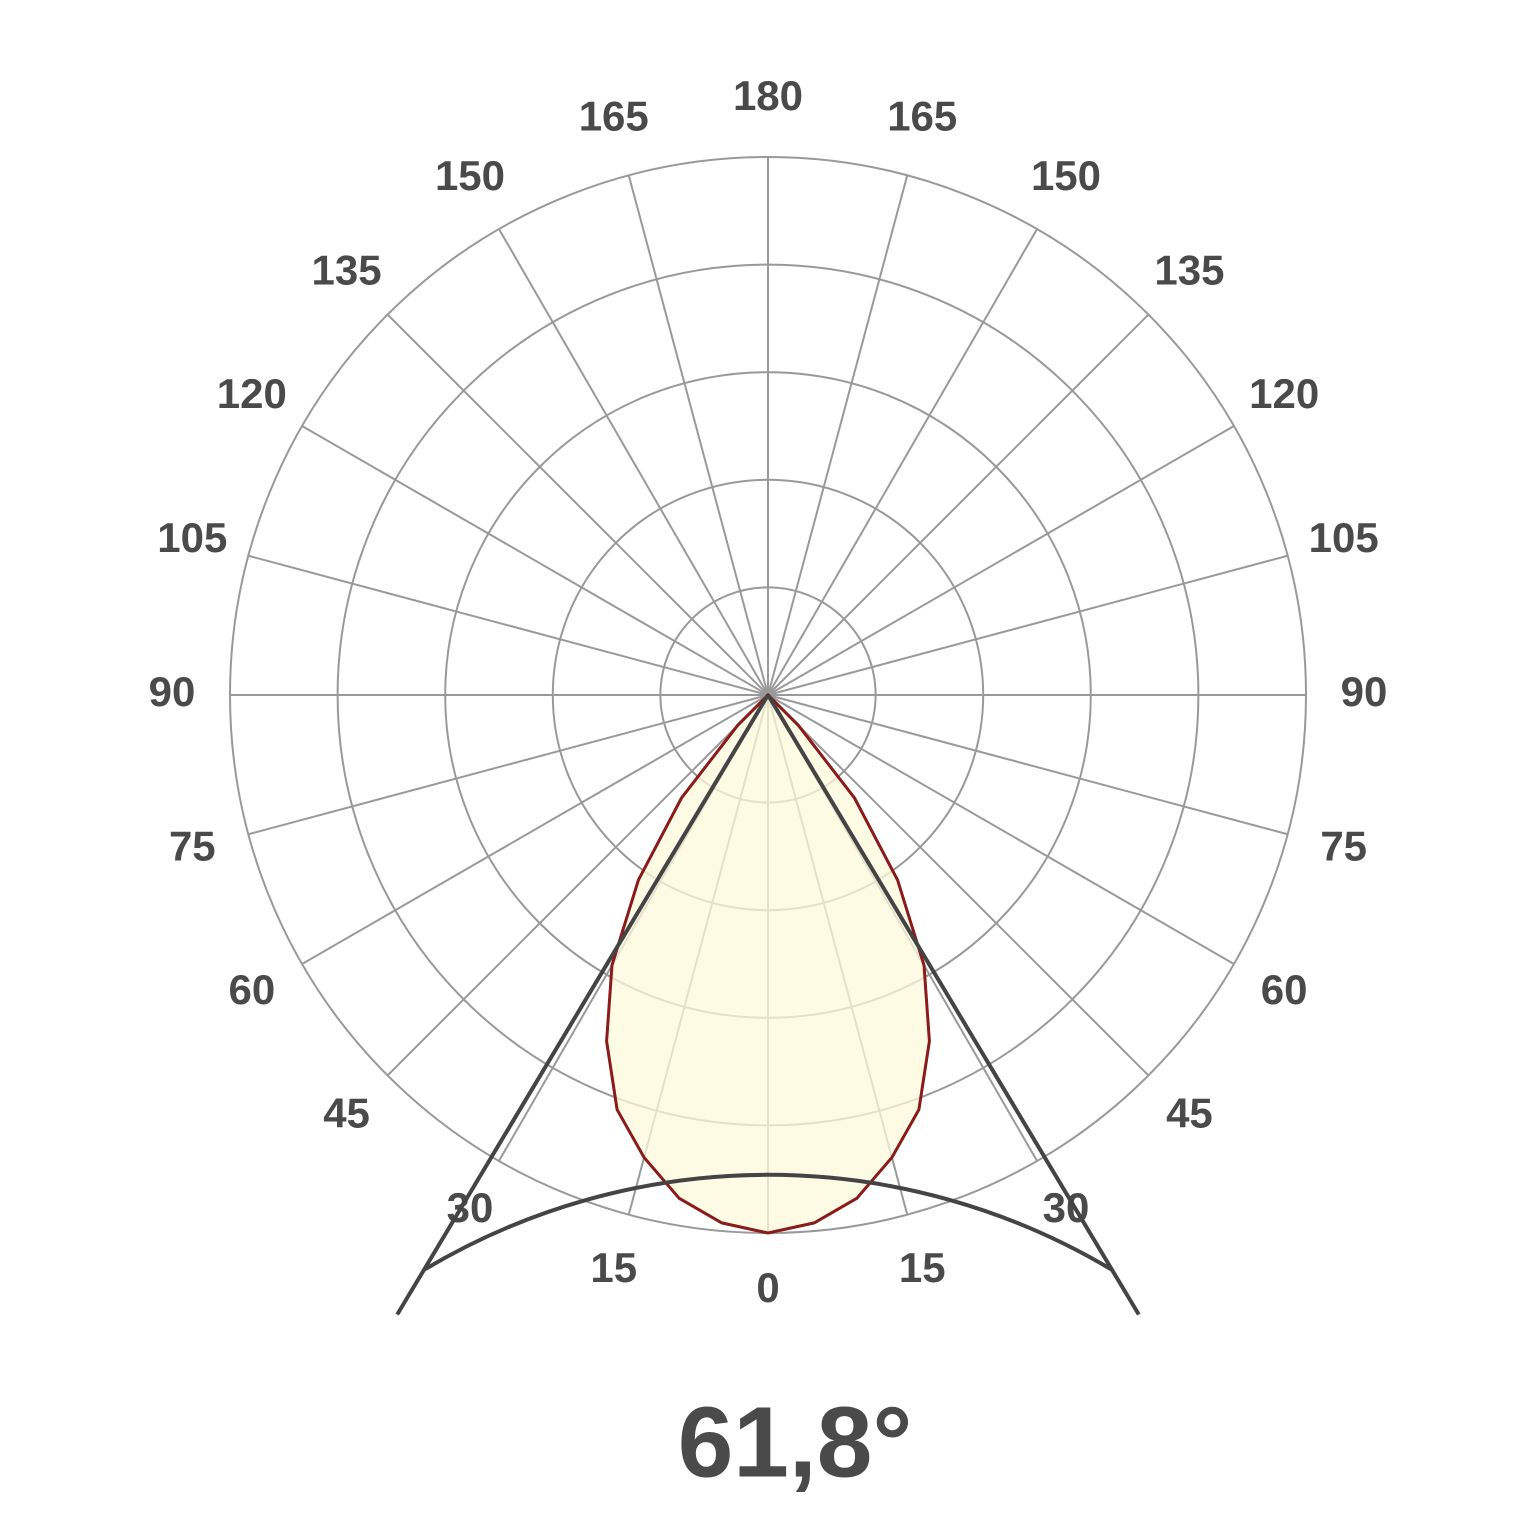 This screenshot has height=1537, width=1537. Describe the element at coordinates (768, 1222) in the screenshot. I see `beam-arc` at that location.